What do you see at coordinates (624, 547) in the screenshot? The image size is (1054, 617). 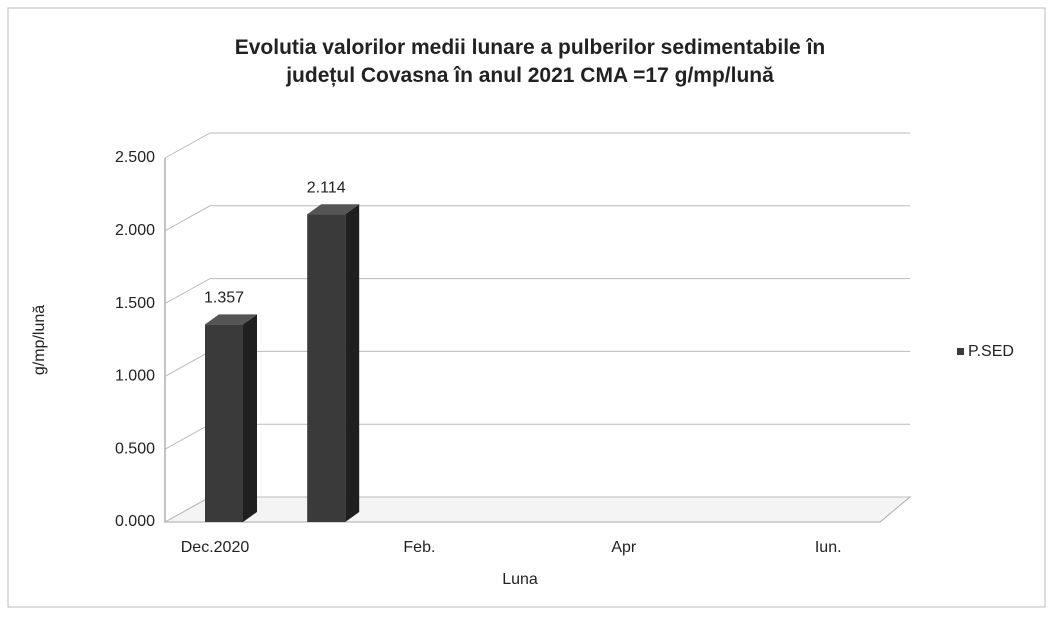 I see `x-tick-label: Apr` at bounding box center [624, 547].